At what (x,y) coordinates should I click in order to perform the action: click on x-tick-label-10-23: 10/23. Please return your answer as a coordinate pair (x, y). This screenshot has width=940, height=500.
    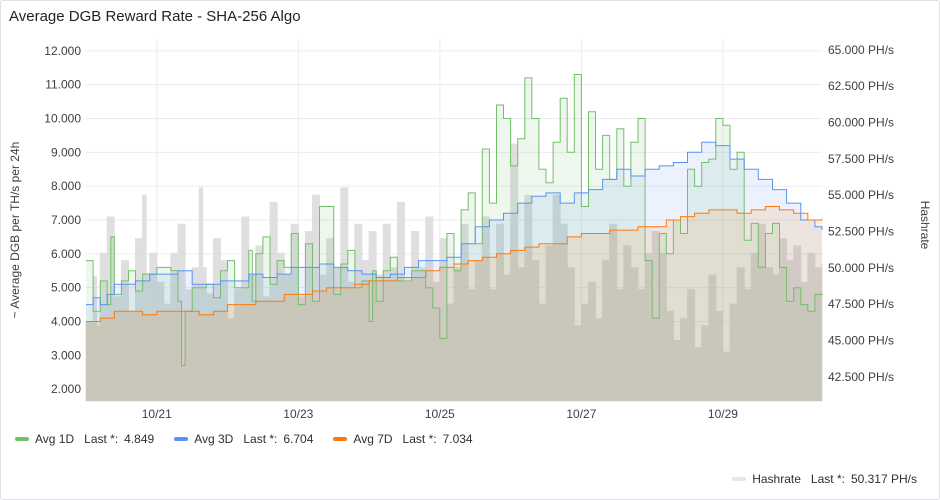
    Looking at the image, I should click on (298, 414).